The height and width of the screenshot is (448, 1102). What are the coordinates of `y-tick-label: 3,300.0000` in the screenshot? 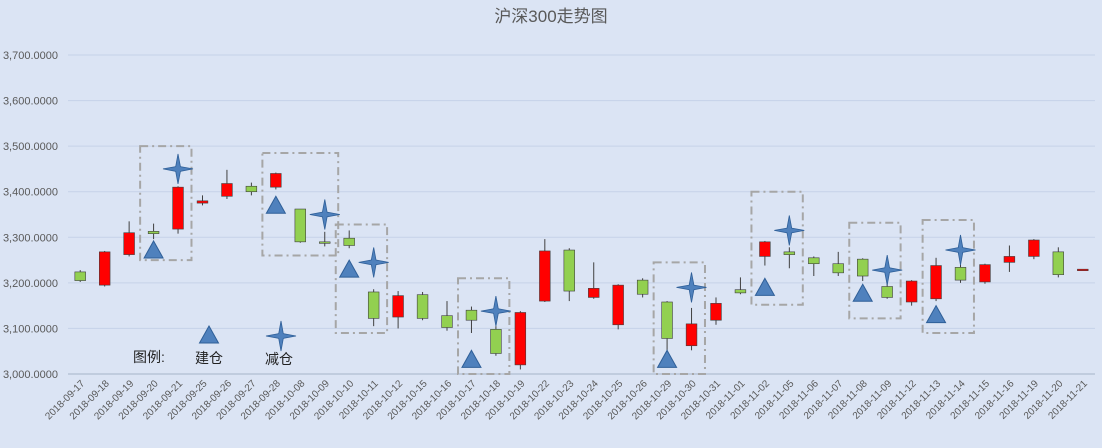 It's located at (30, 238).